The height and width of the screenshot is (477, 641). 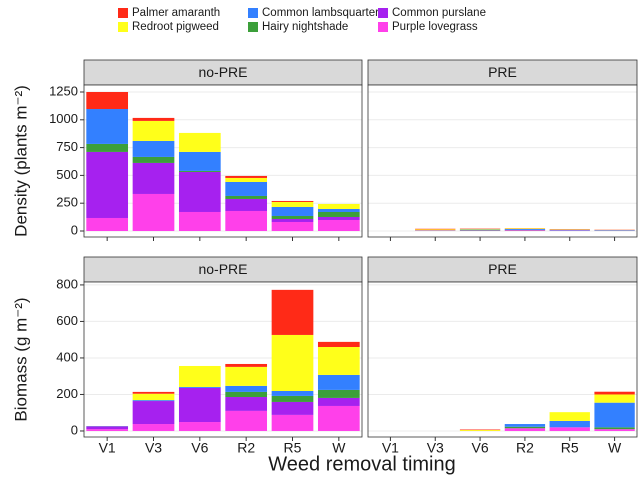 I want to click on y-tick-label: 1000, so click(x=63, y=118).